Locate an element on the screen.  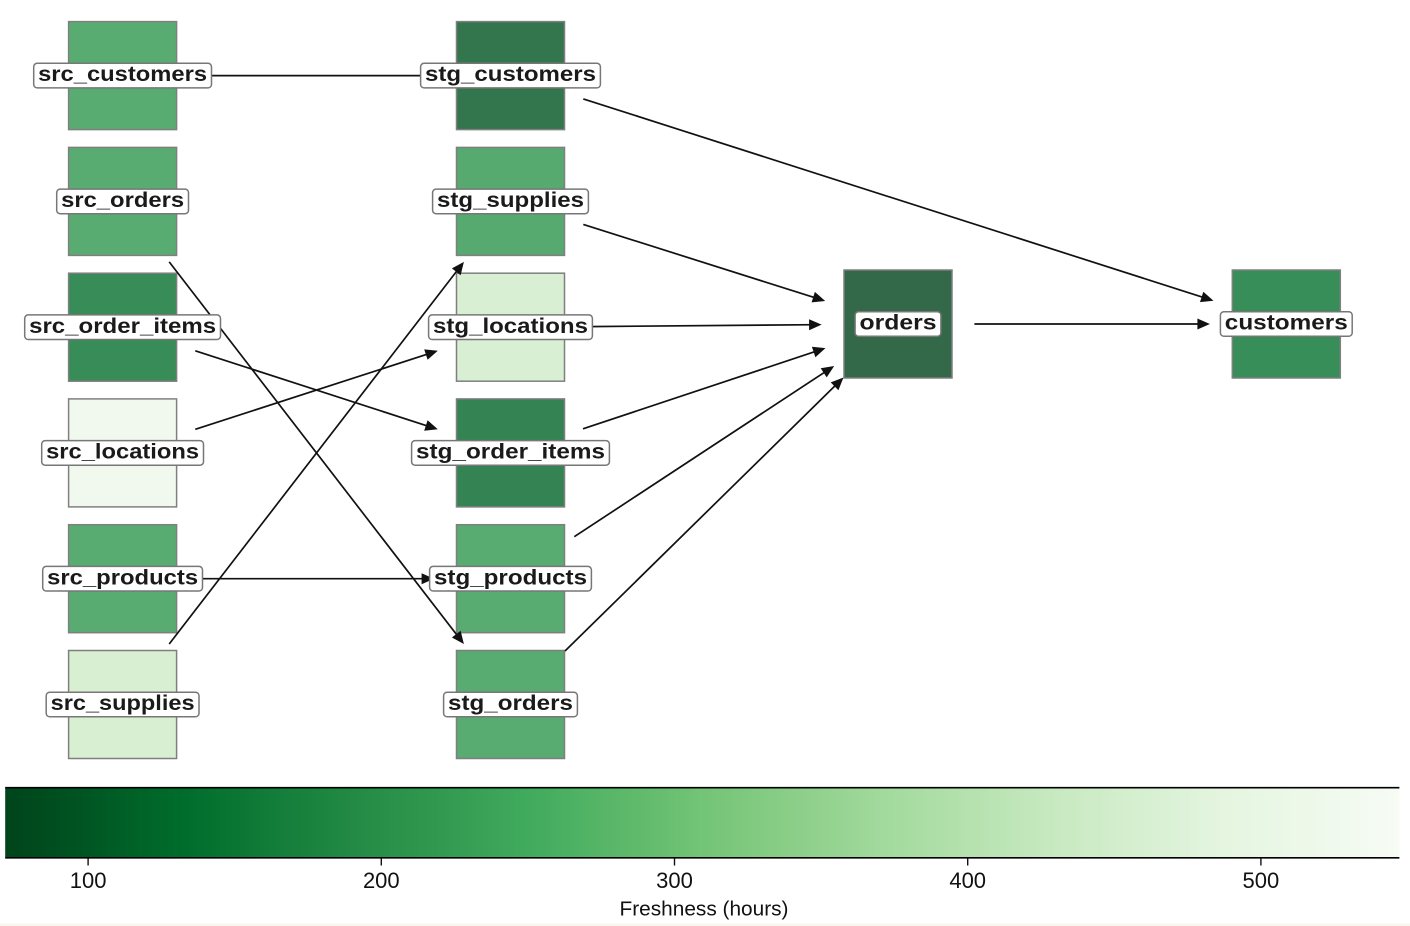
svg-text: 200 is located at coordinates (381, 880).